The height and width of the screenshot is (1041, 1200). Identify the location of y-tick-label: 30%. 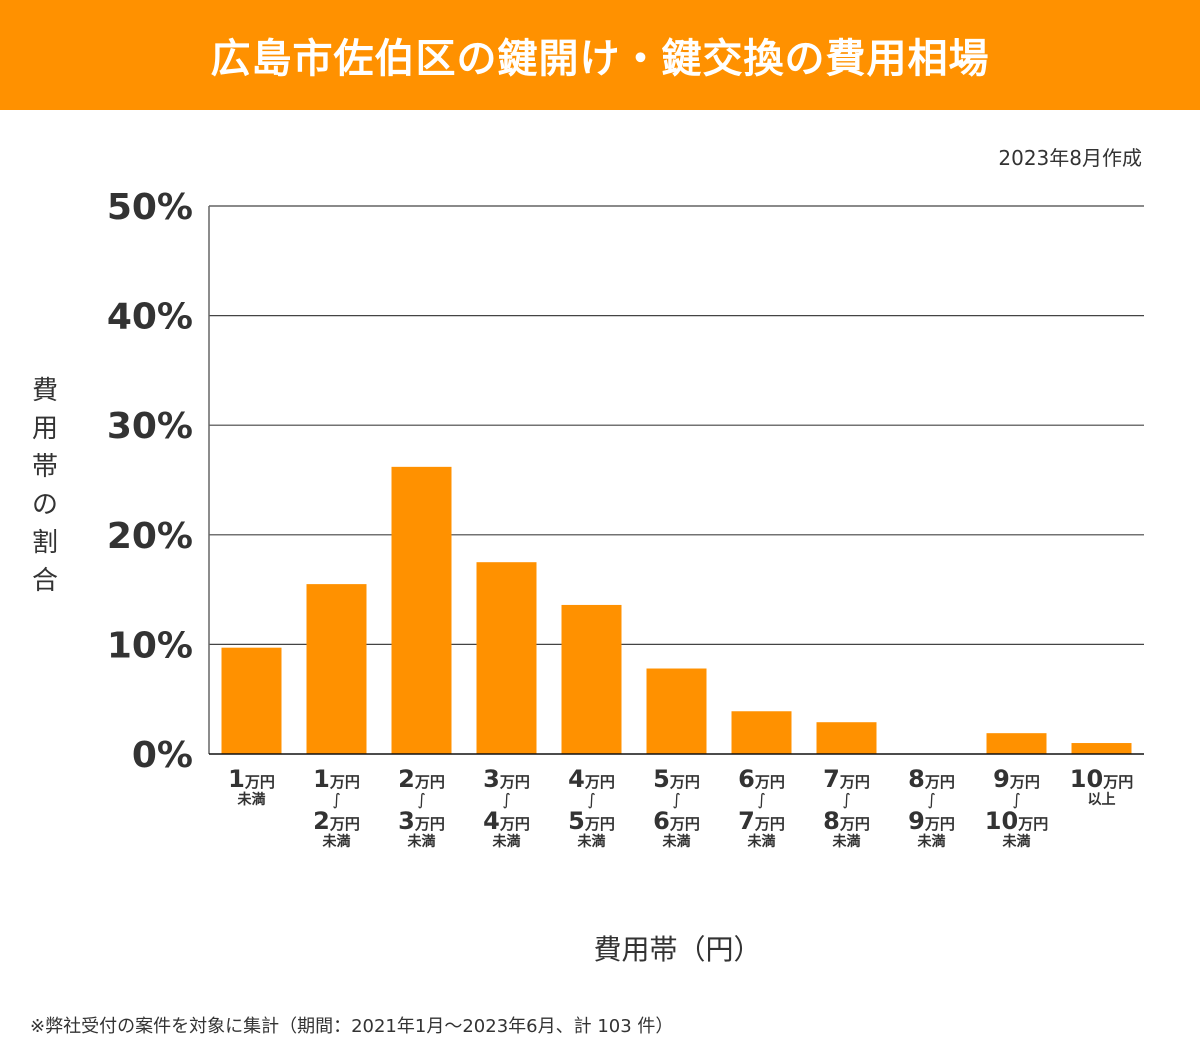
(150, 426).